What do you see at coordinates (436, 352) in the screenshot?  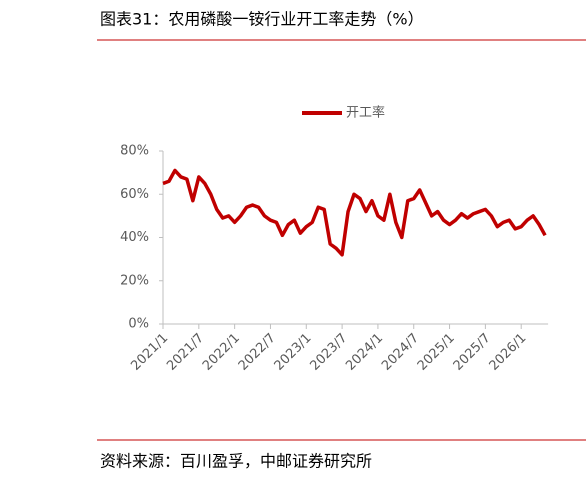 I see `x-tick-label: 2025/1` at bounding box center [436, 352].